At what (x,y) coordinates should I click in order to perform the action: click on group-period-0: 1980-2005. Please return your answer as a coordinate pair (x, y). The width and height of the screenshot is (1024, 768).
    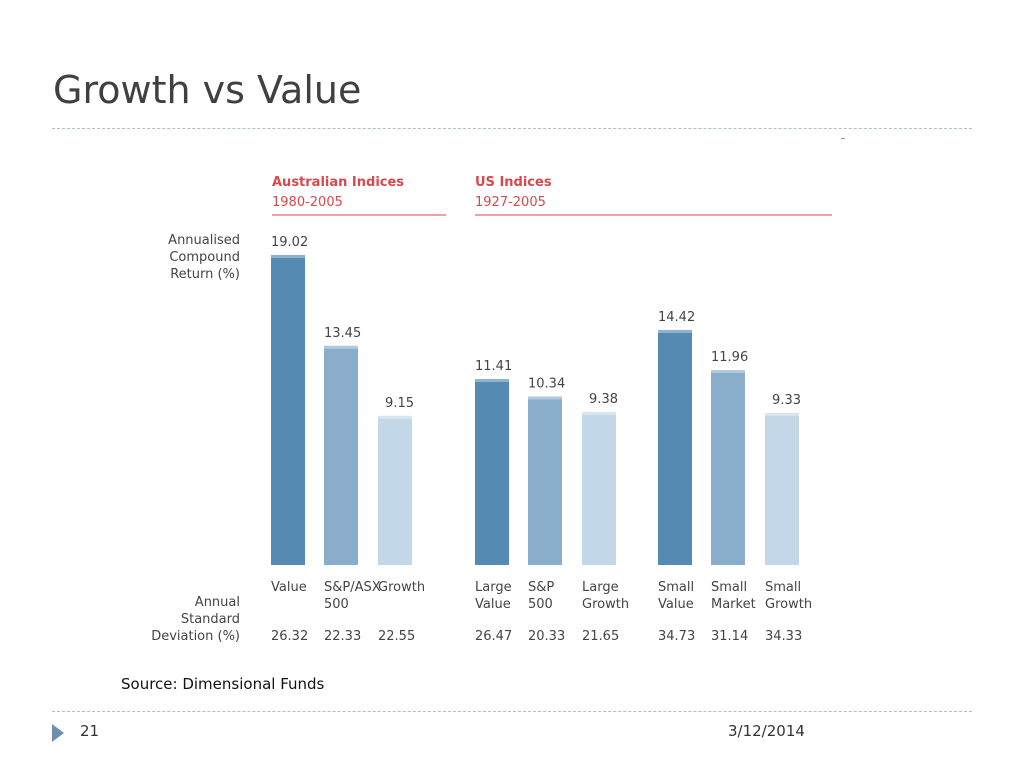
    Looking at the image, I should click on (307, 202).